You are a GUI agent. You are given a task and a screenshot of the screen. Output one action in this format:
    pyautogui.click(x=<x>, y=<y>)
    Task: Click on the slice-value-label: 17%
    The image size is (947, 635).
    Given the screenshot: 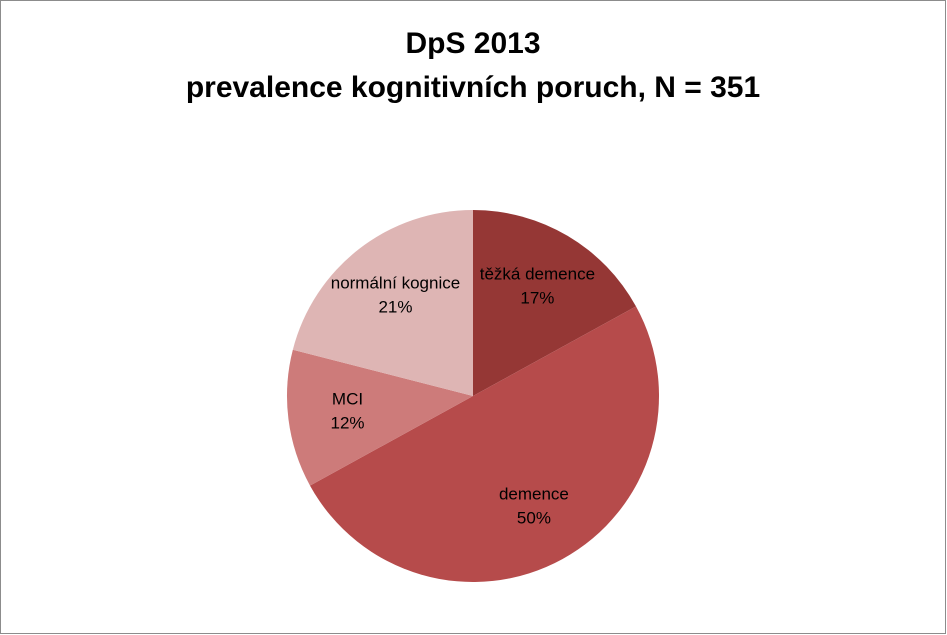 What is the action you would take?
    pyautogui.click(x=537, y=298)
    